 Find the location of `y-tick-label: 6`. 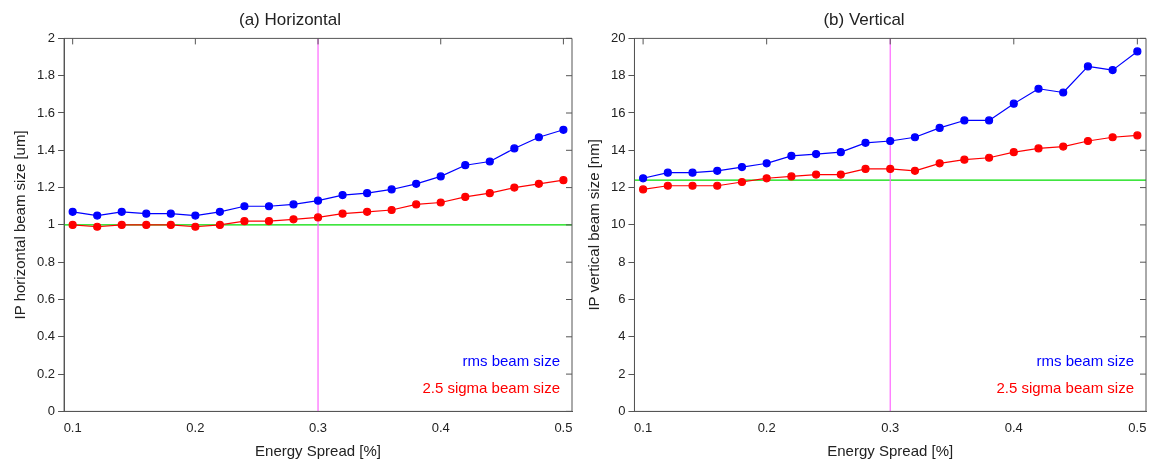

y-tick-label: 6 is located at coordinates (622, 299).